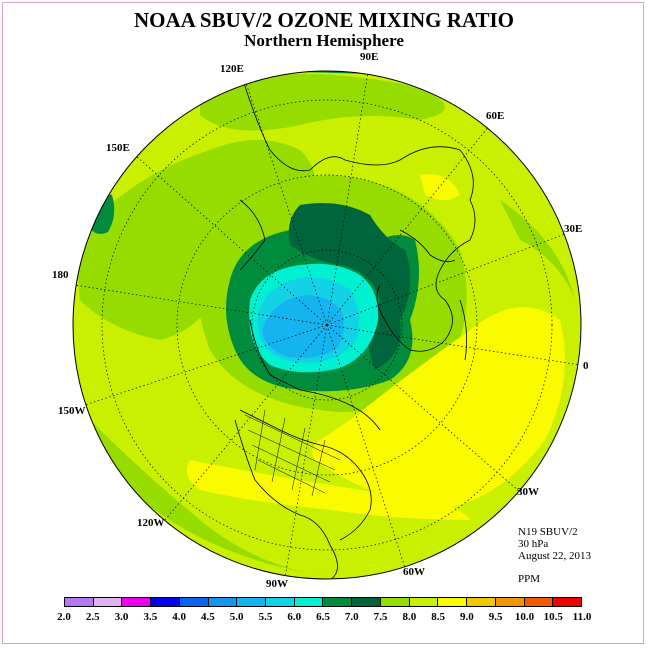 The image size is (648, 648). What do you see at coordinates (555, 556) in the screenshot?
I see `date-label: August 22, 2013` at bounding box center [555, 556].